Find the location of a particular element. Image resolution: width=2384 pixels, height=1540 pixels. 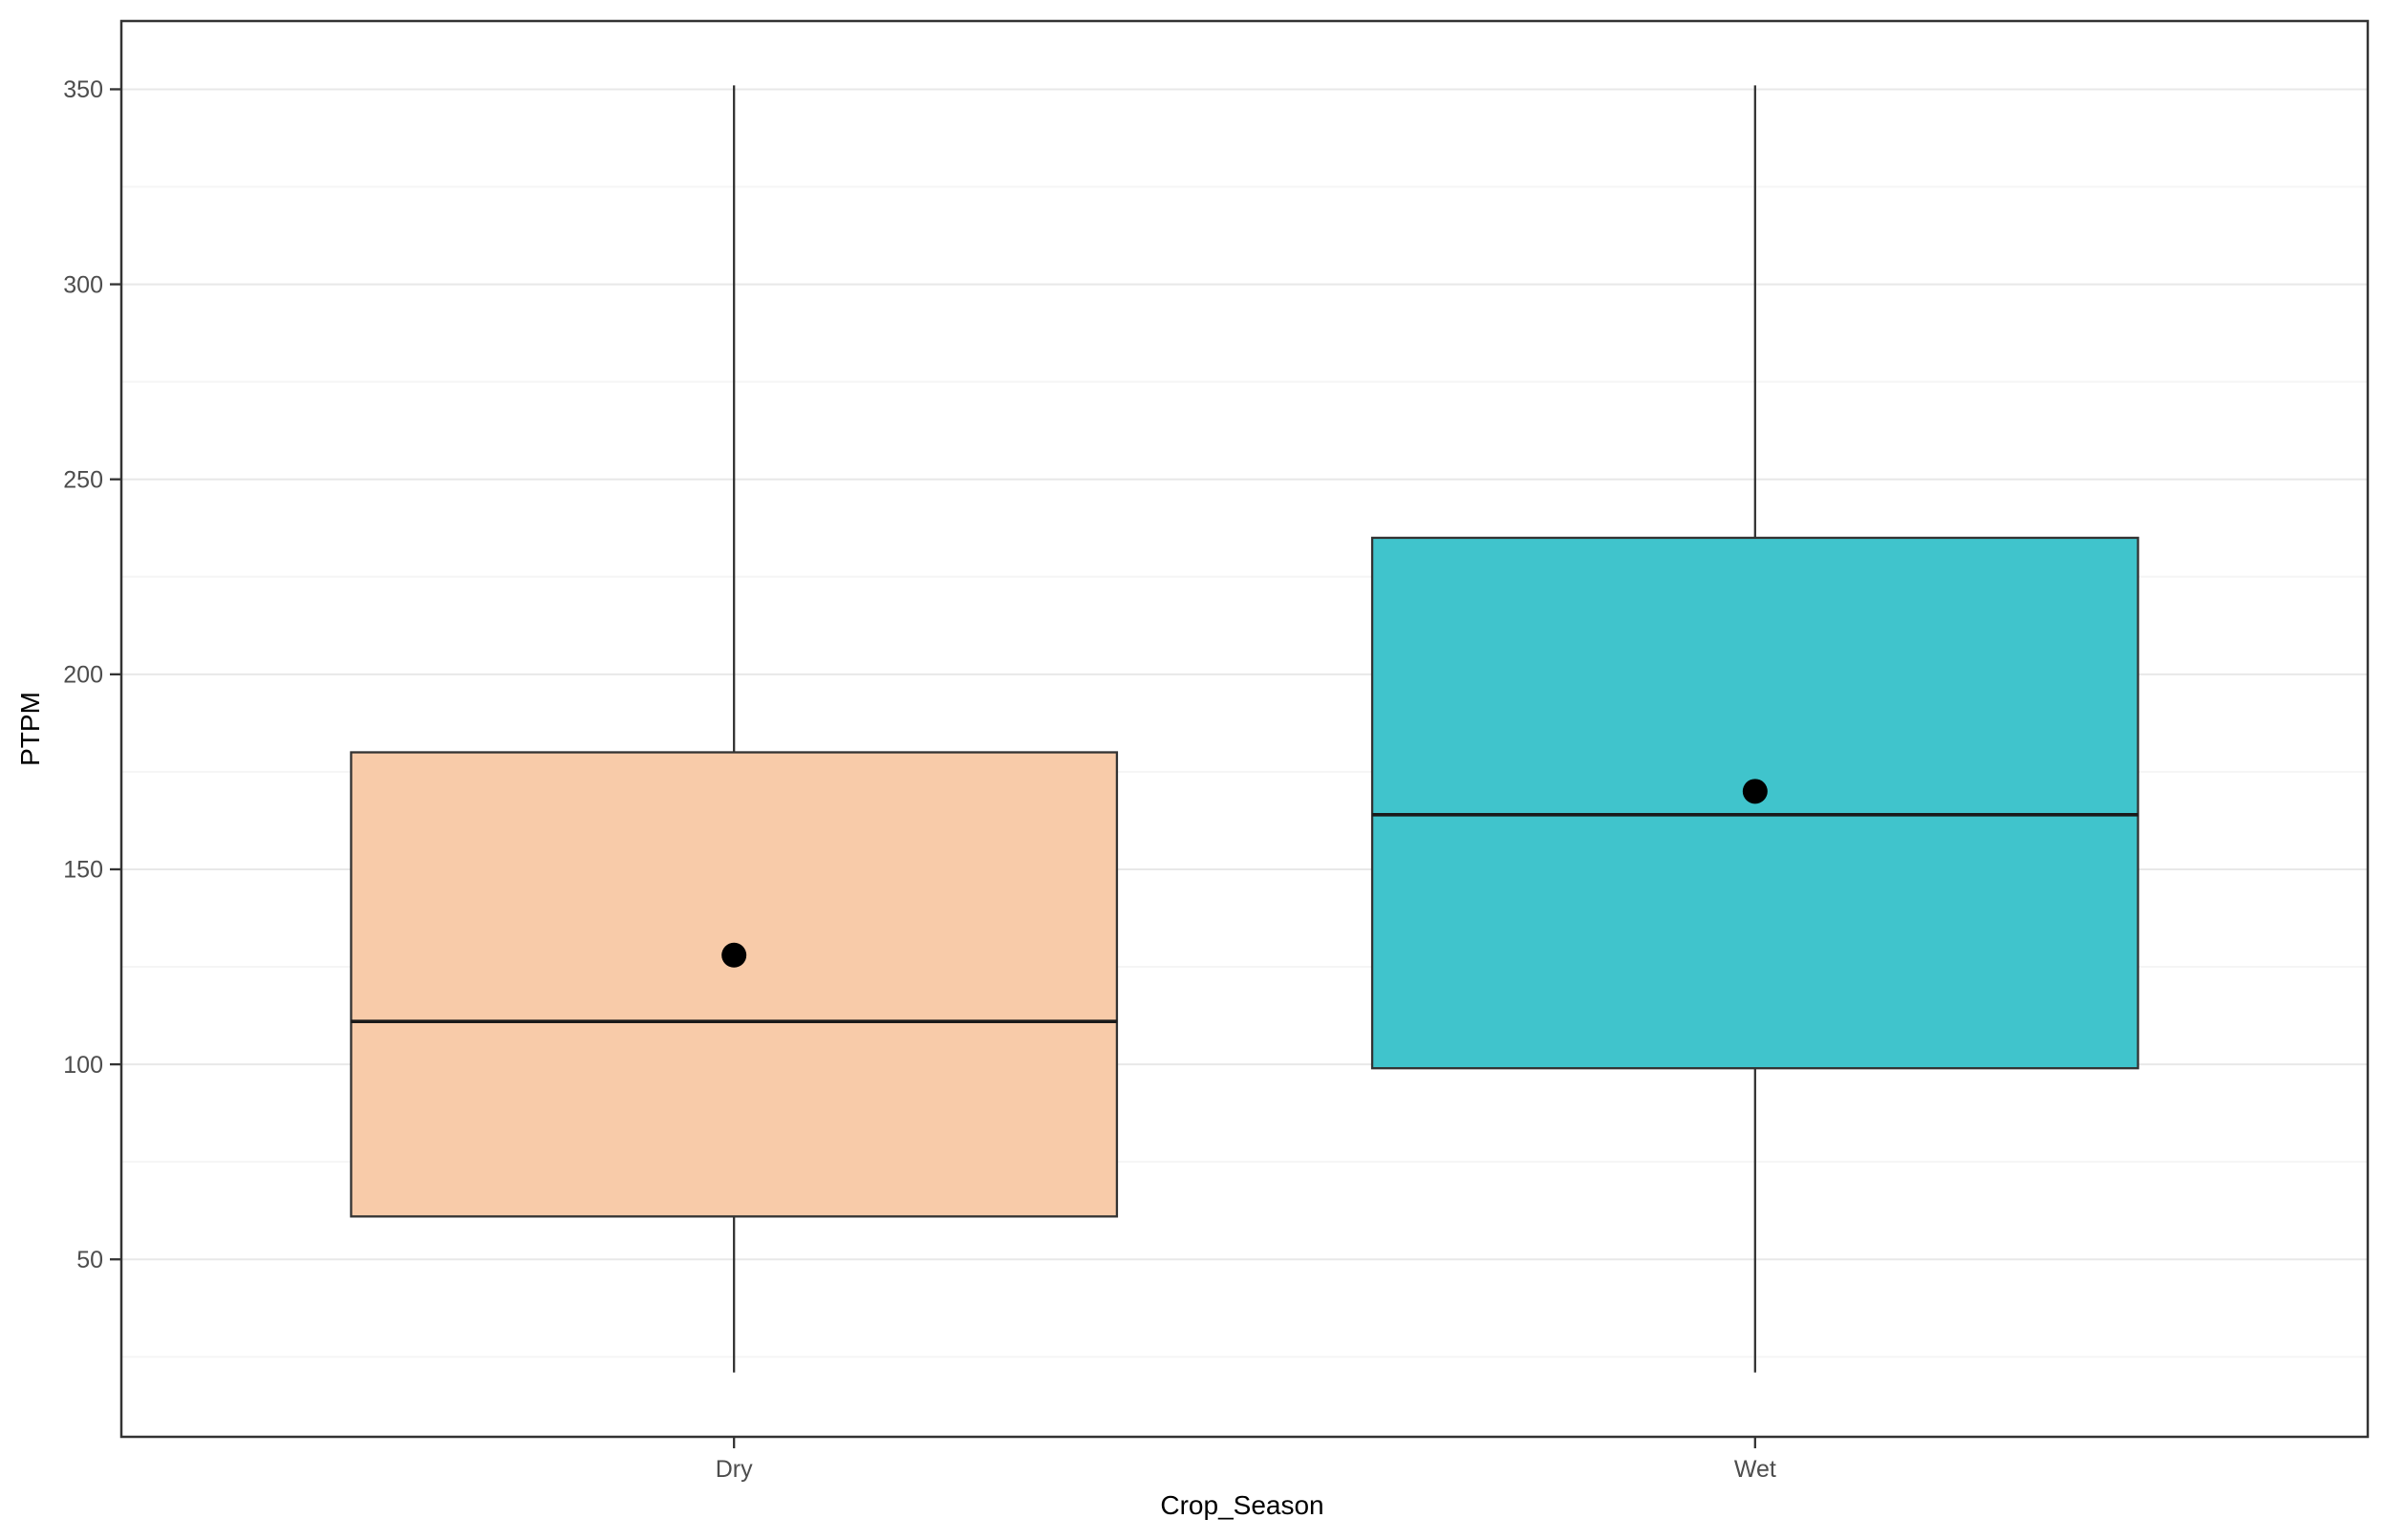

y-tick-label: 300 is located at coordinates (83, 284).